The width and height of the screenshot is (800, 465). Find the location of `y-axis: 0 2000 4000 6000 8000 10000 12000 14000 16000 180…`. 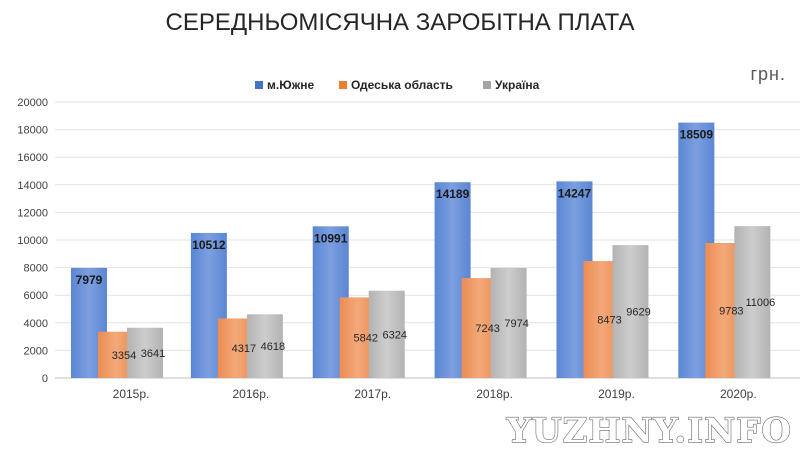

y-axis: 0 2000 4000 6000 8000 10000 12000 14000 16000 180… is located at coordinates (32, 241).